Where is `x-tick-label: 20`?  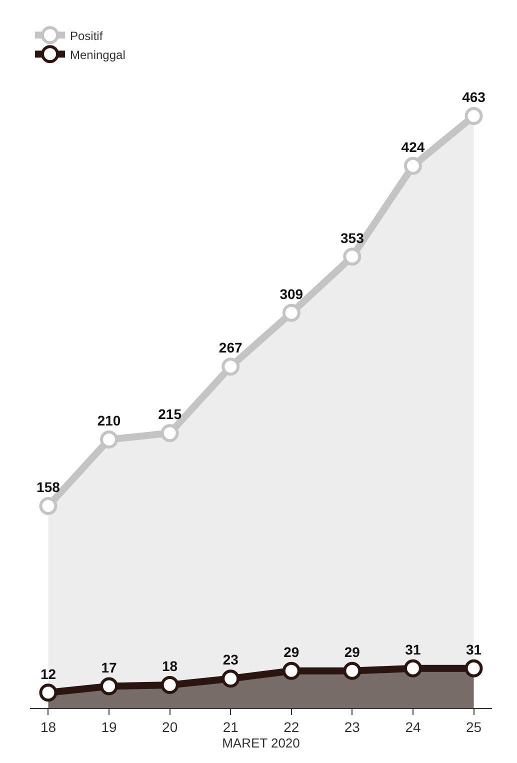 x-tick-label: 20 is located at coordinates (170, 726).